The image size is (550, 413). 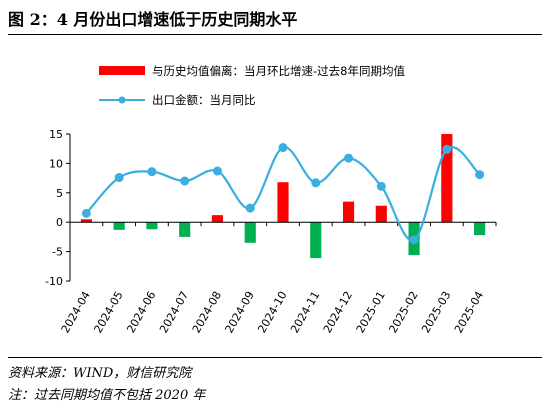 What do you see at coordinates (275, 34) in the screenshot?
I see `title-rule` at bounding box center [275, 34].